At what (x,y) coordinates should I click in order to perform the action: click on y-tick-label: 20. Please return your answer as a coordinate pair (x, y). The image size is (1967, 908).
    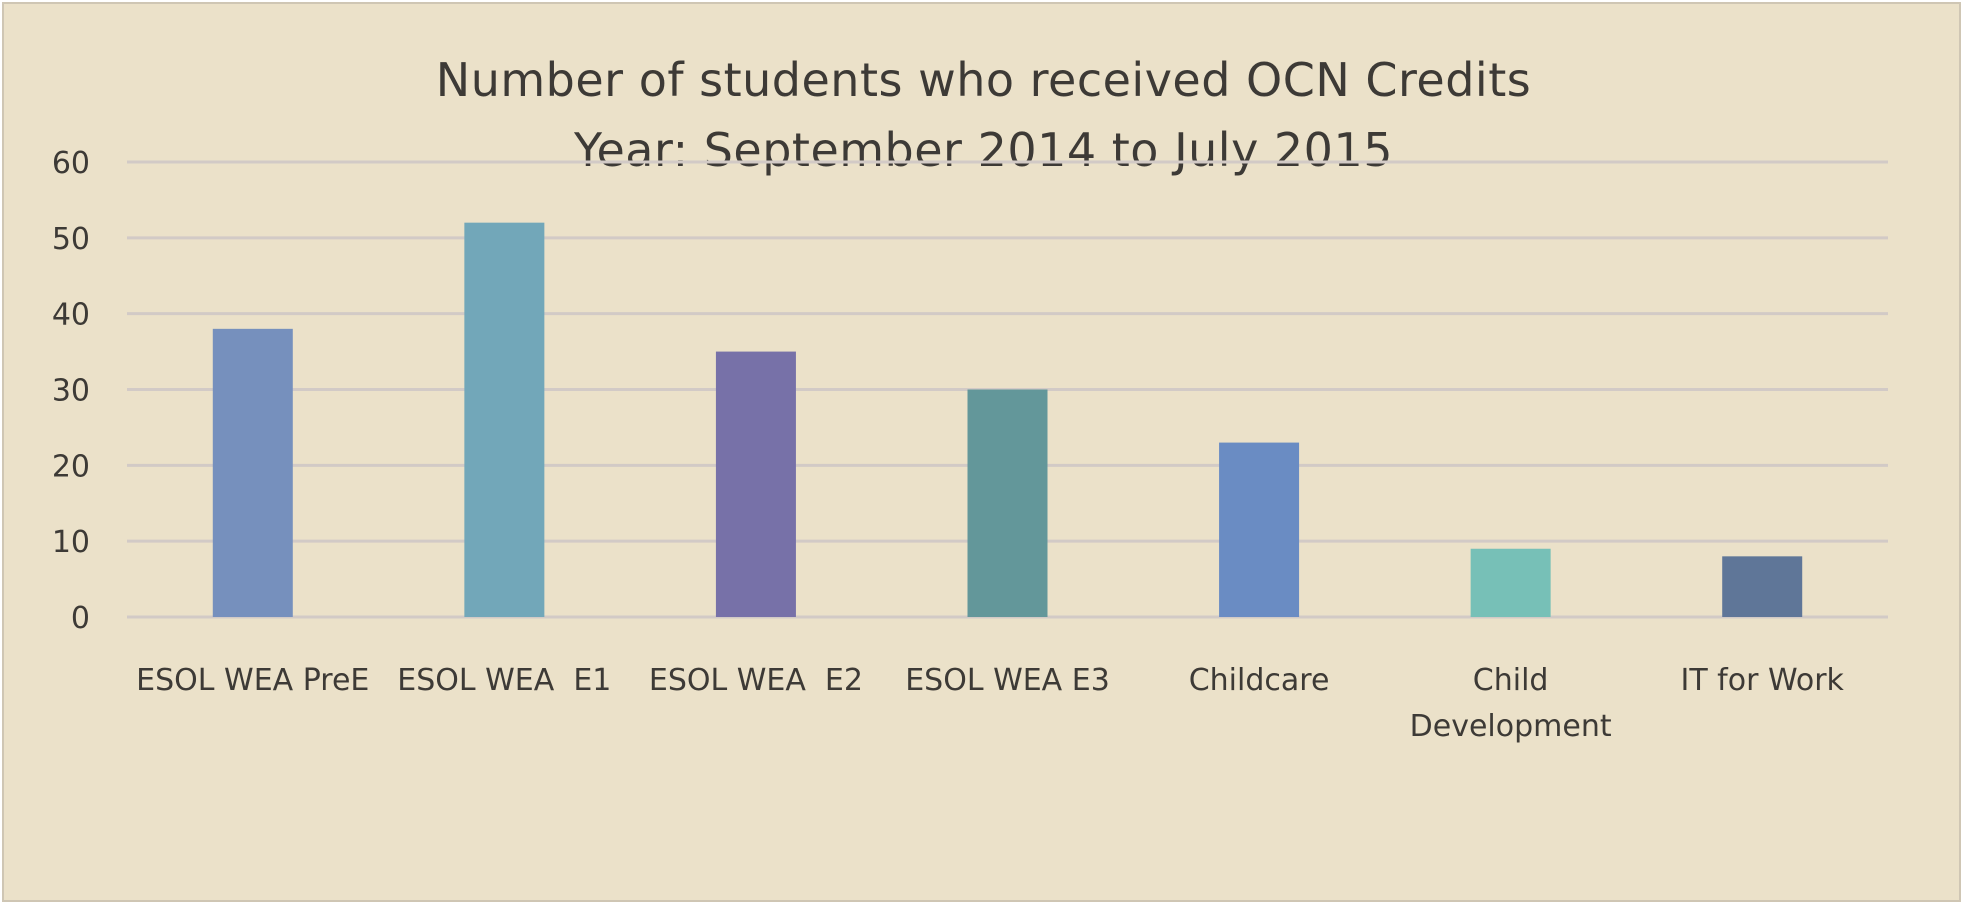
    Looking at the image, I should click on (71, 466).